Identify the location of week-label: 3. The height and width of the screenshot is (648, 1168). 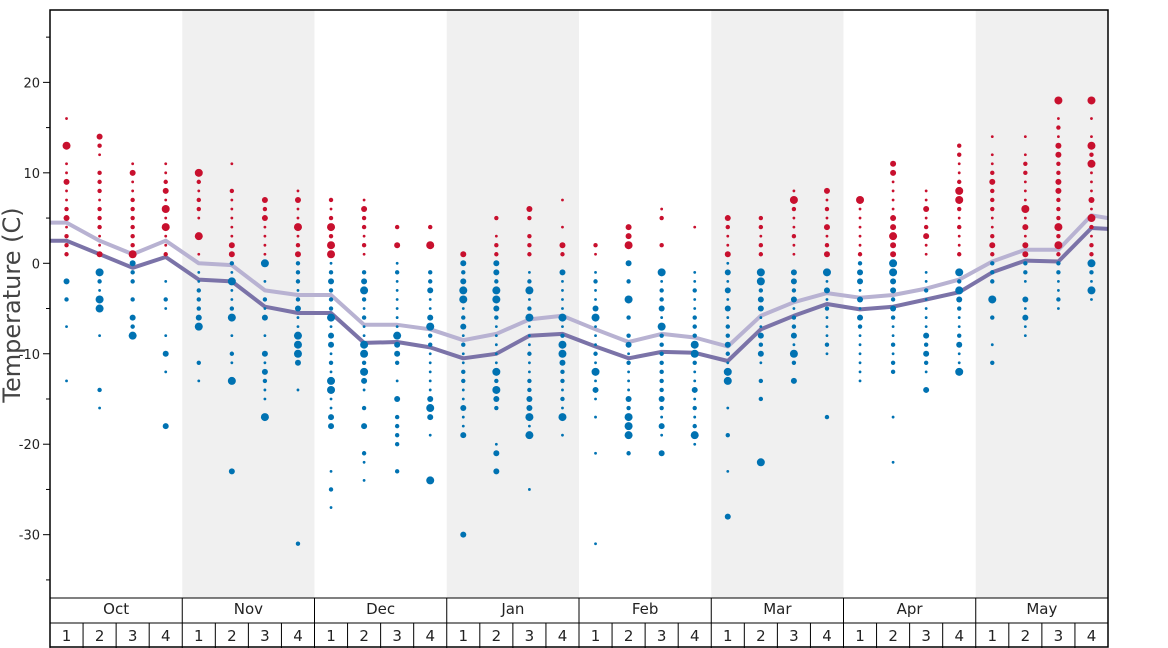
(530, 636).